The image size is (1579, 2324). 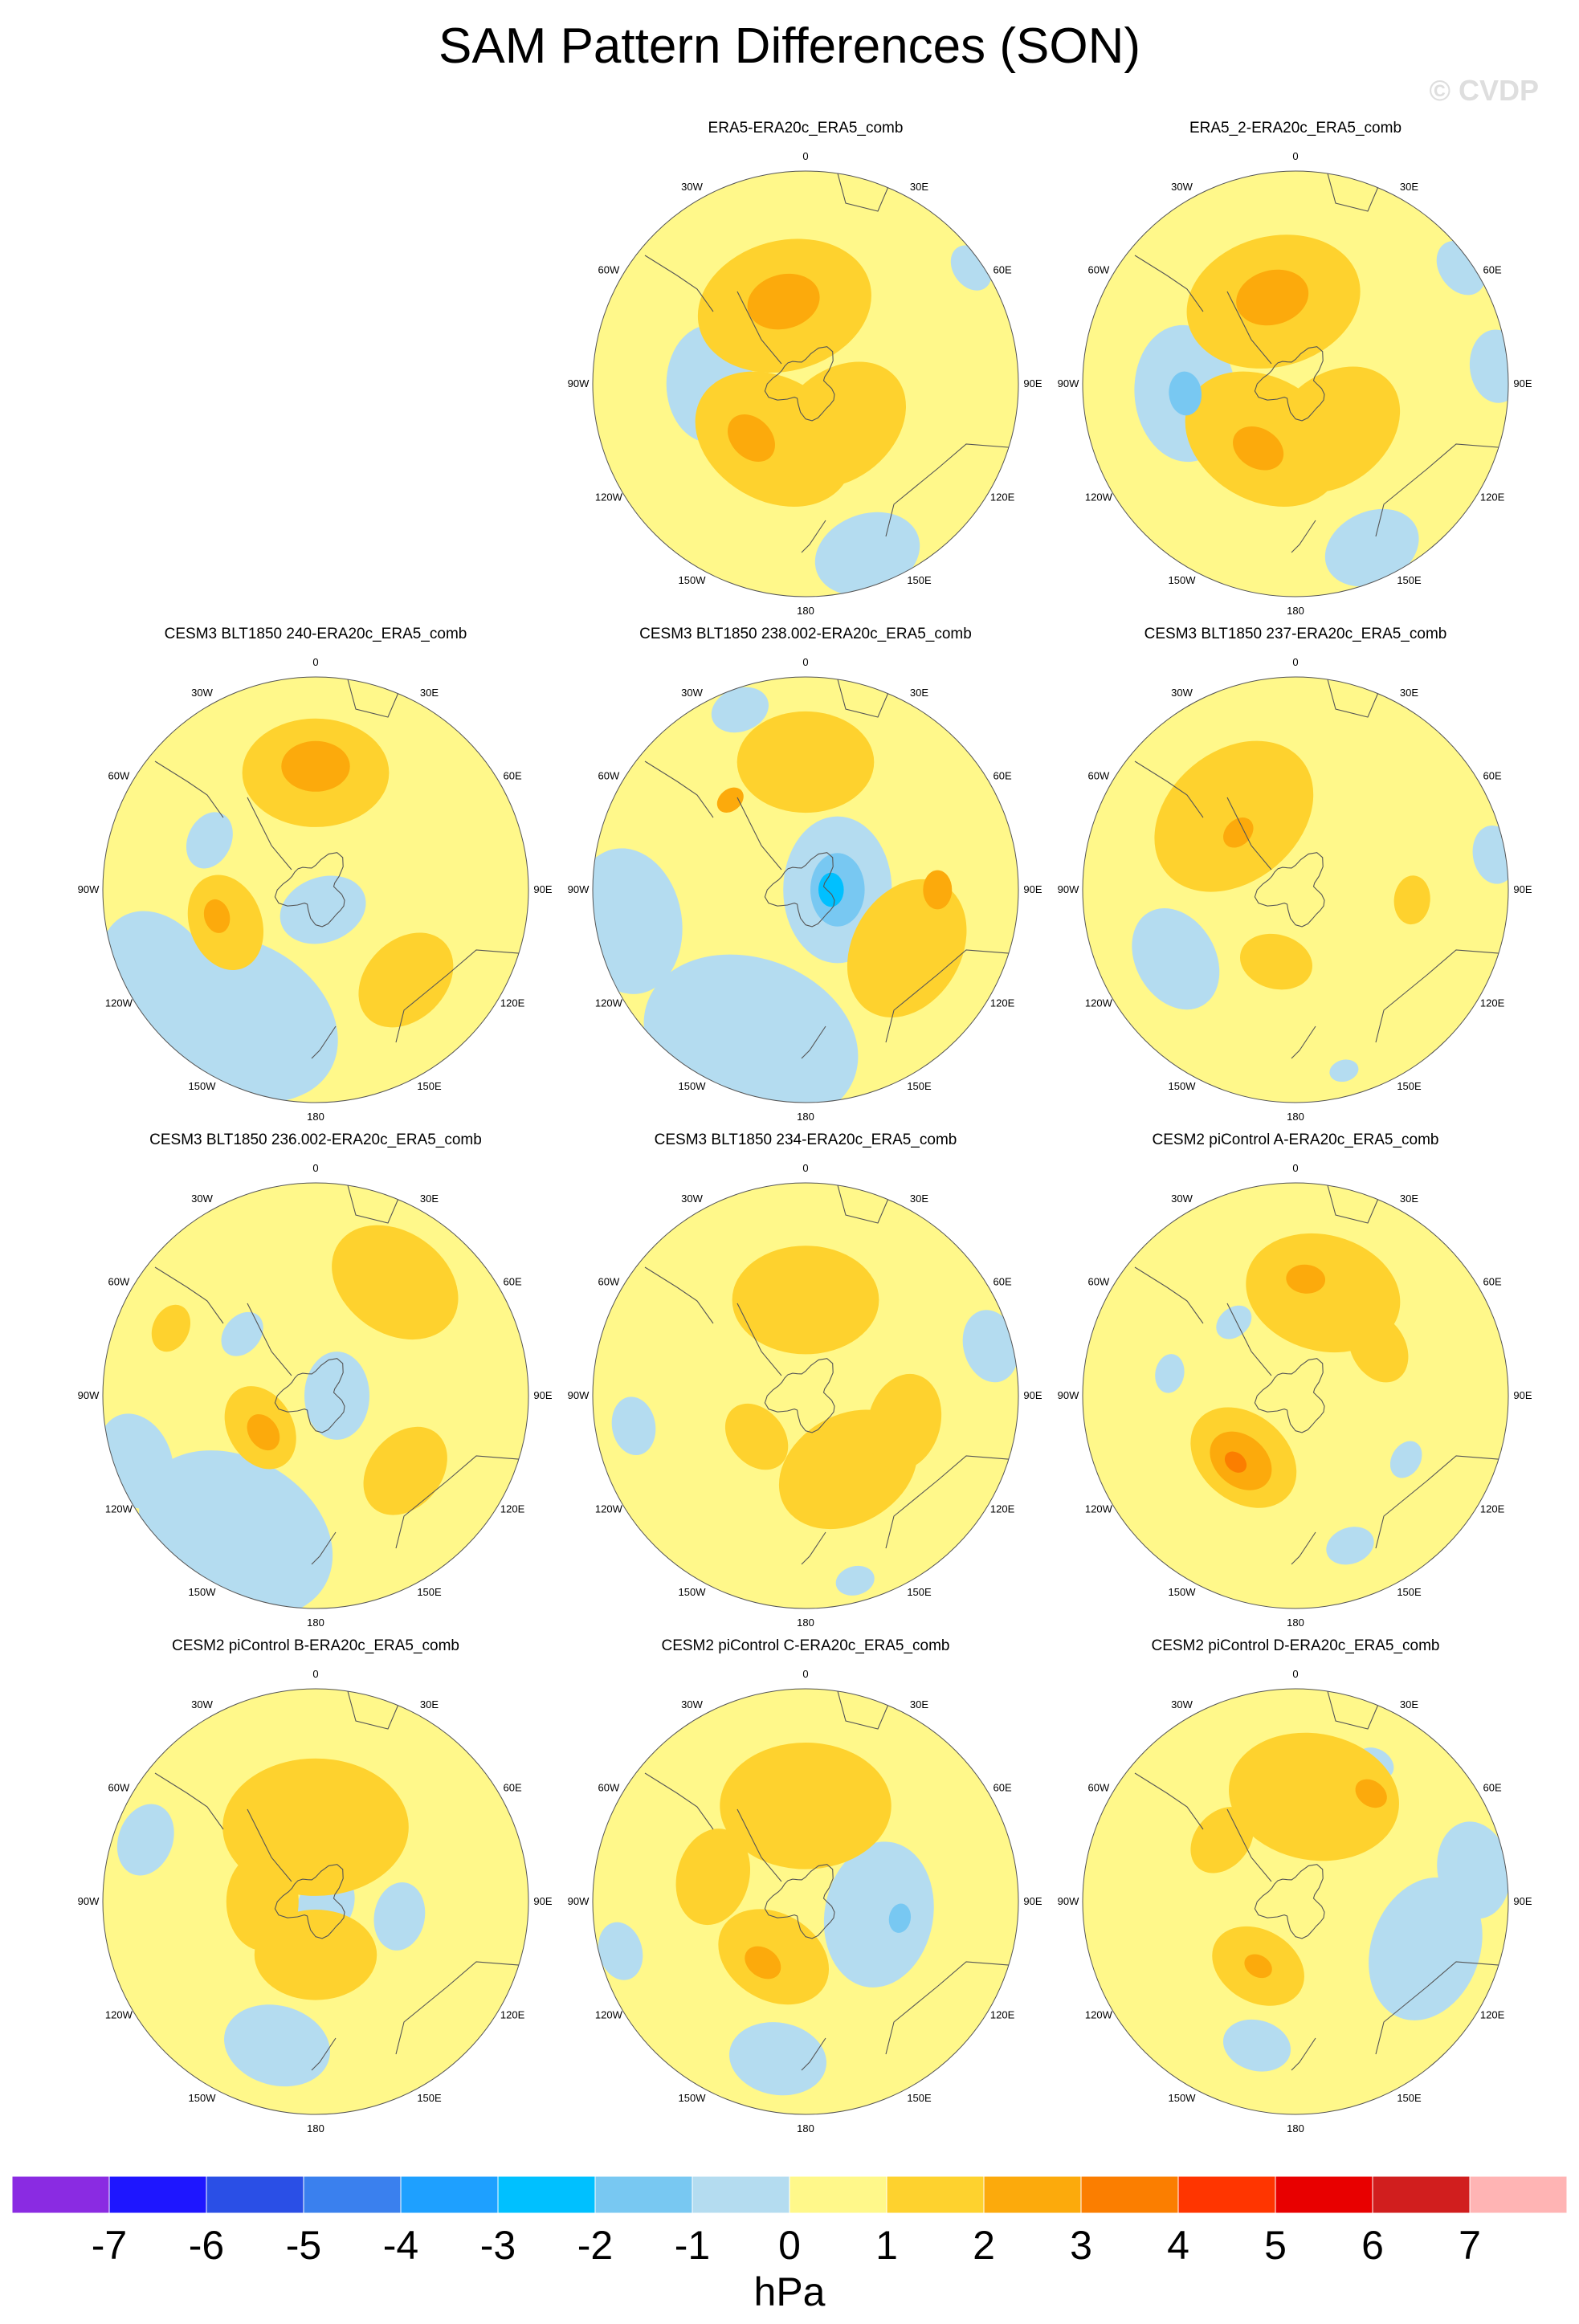 I want to click on colorbar-tick-label: -5, so click(x=303, y=2246).